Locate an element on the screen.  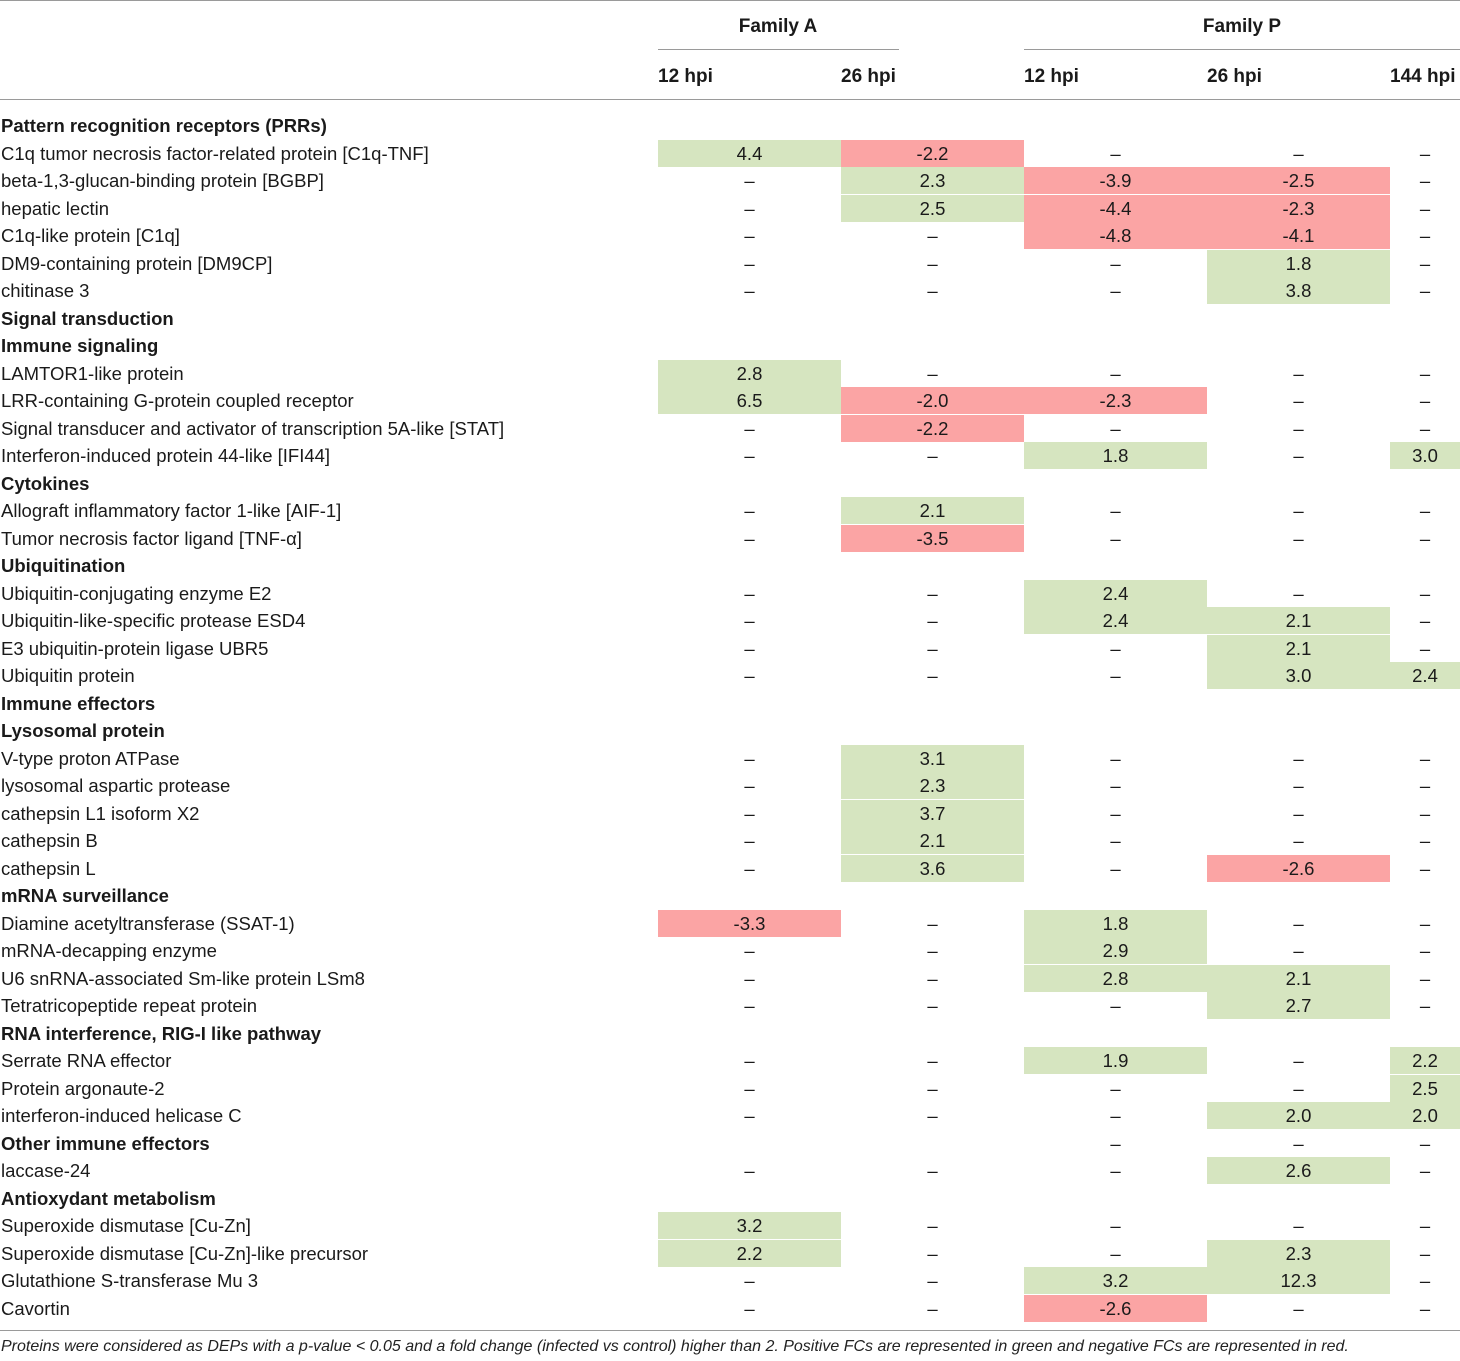
category-label: Other immune effectors is located at coordinates (105, 1143).